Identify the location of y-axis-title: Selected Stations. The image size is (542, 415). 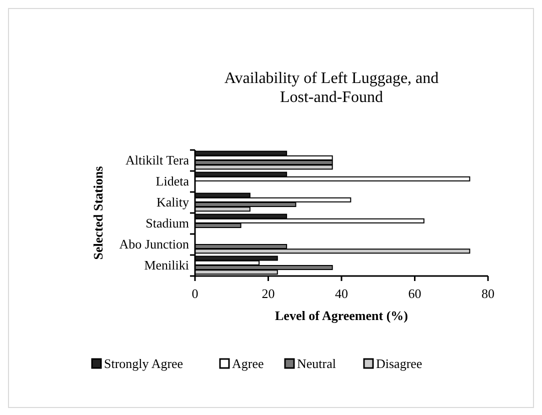
(98, 213).